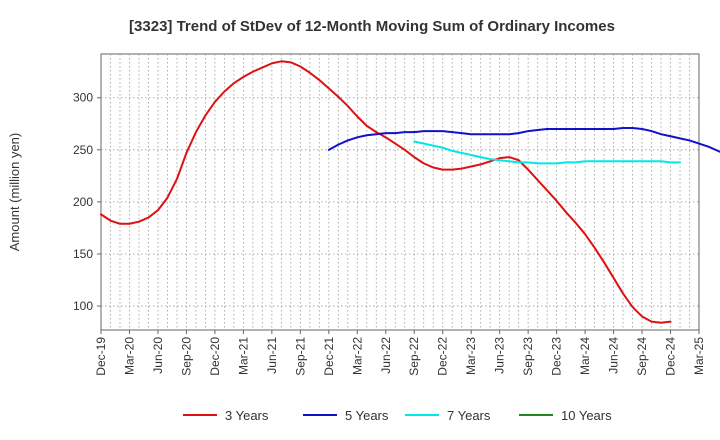  What do you see at coordinates (585, 356) in the screenshot?
I see `x-tick-label: Mar-24` at bounding box center [585, 356].